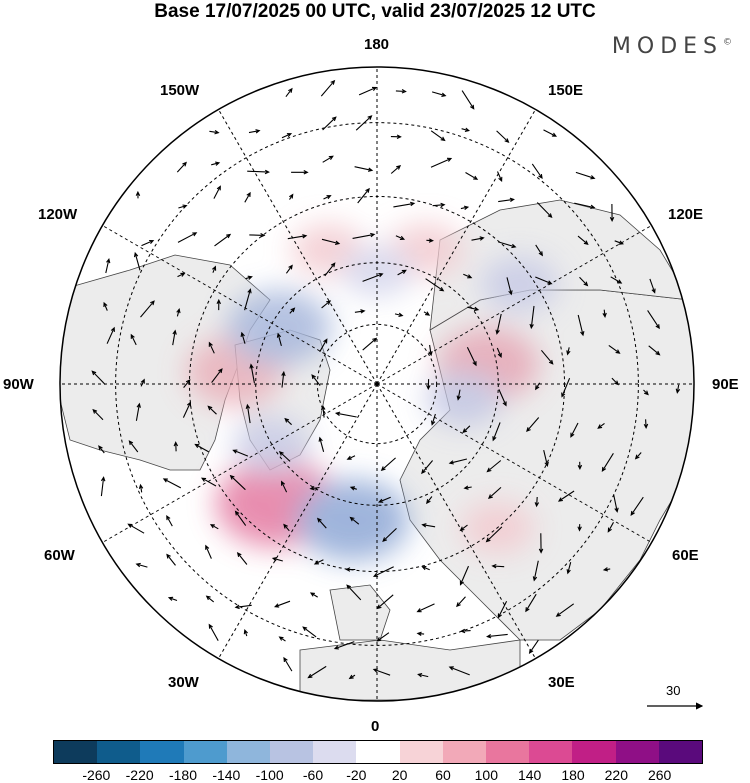  What do you see at coordinates (269, 775) in the screenshot?
I see `colorbar-tick-label: -100` at bounding box center [269, 775].